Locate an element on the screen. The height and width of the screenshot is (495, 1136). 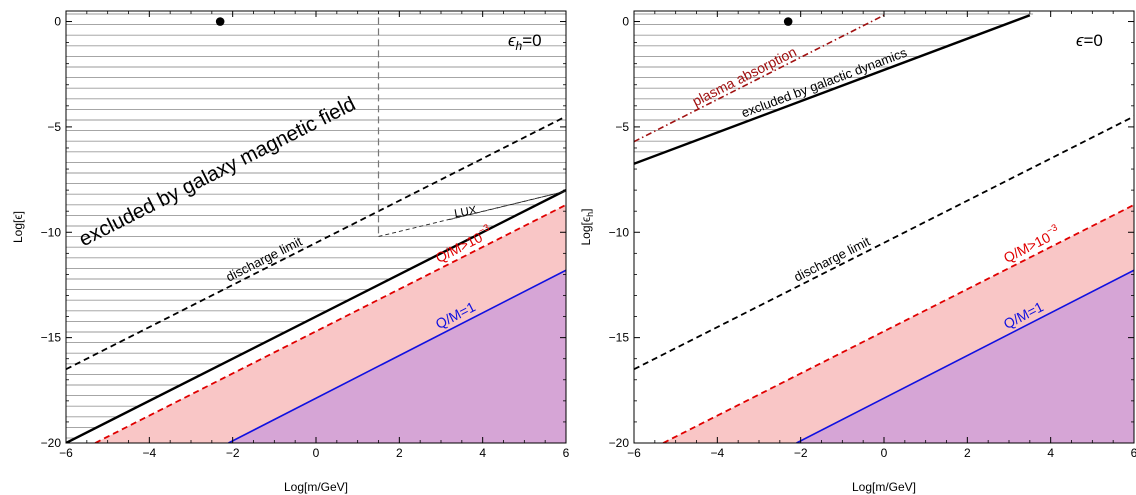
right-x-axis-title: Log[m/GeV] is located at coordinates (884, 487).